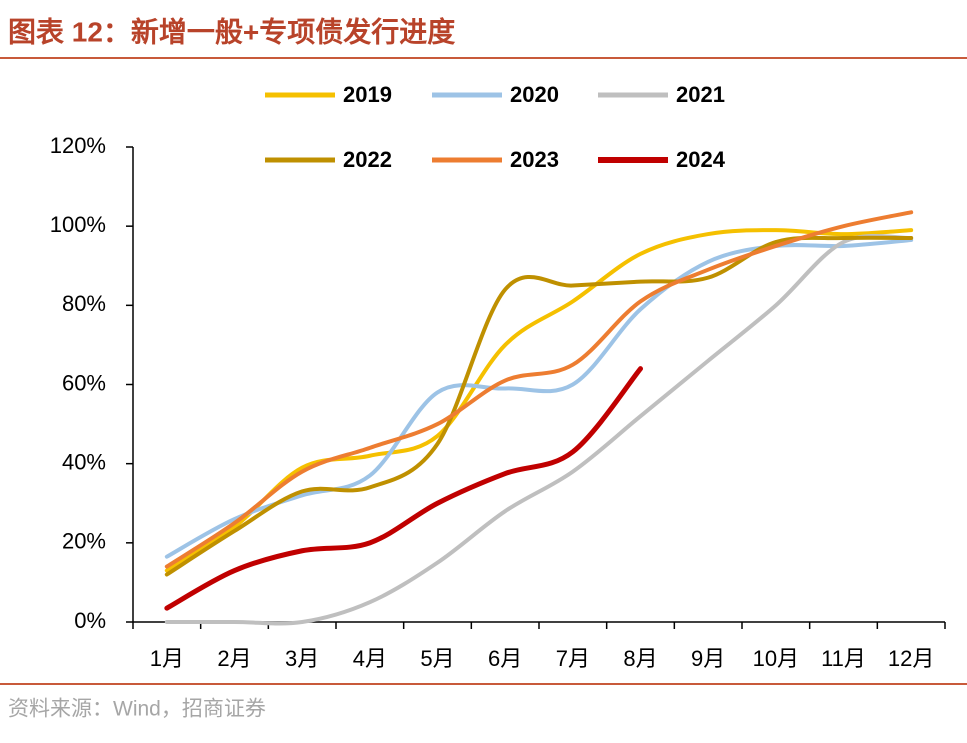  Describe the element at coordinates (84, 541) in the screenshot. I see `y-tick-label: 20%` at that location.